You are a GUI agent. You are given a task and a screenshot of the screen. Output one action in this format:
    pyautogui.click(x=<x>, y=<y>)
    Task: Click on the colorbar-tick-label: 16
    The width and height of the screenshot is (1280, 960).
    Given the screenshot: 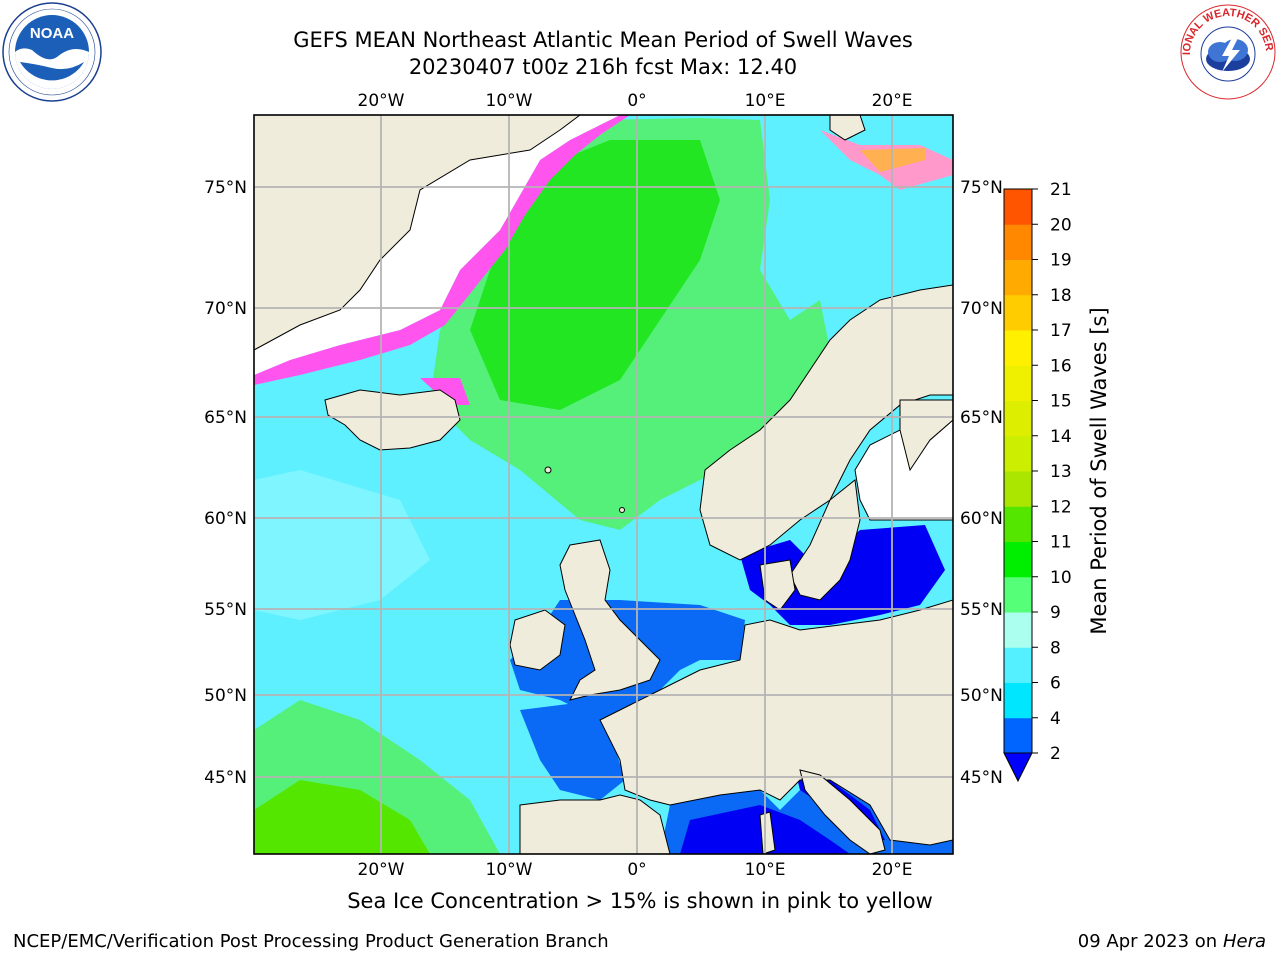 What is the action you would take?
    pyautogui.click(x=1061, y=366)
    